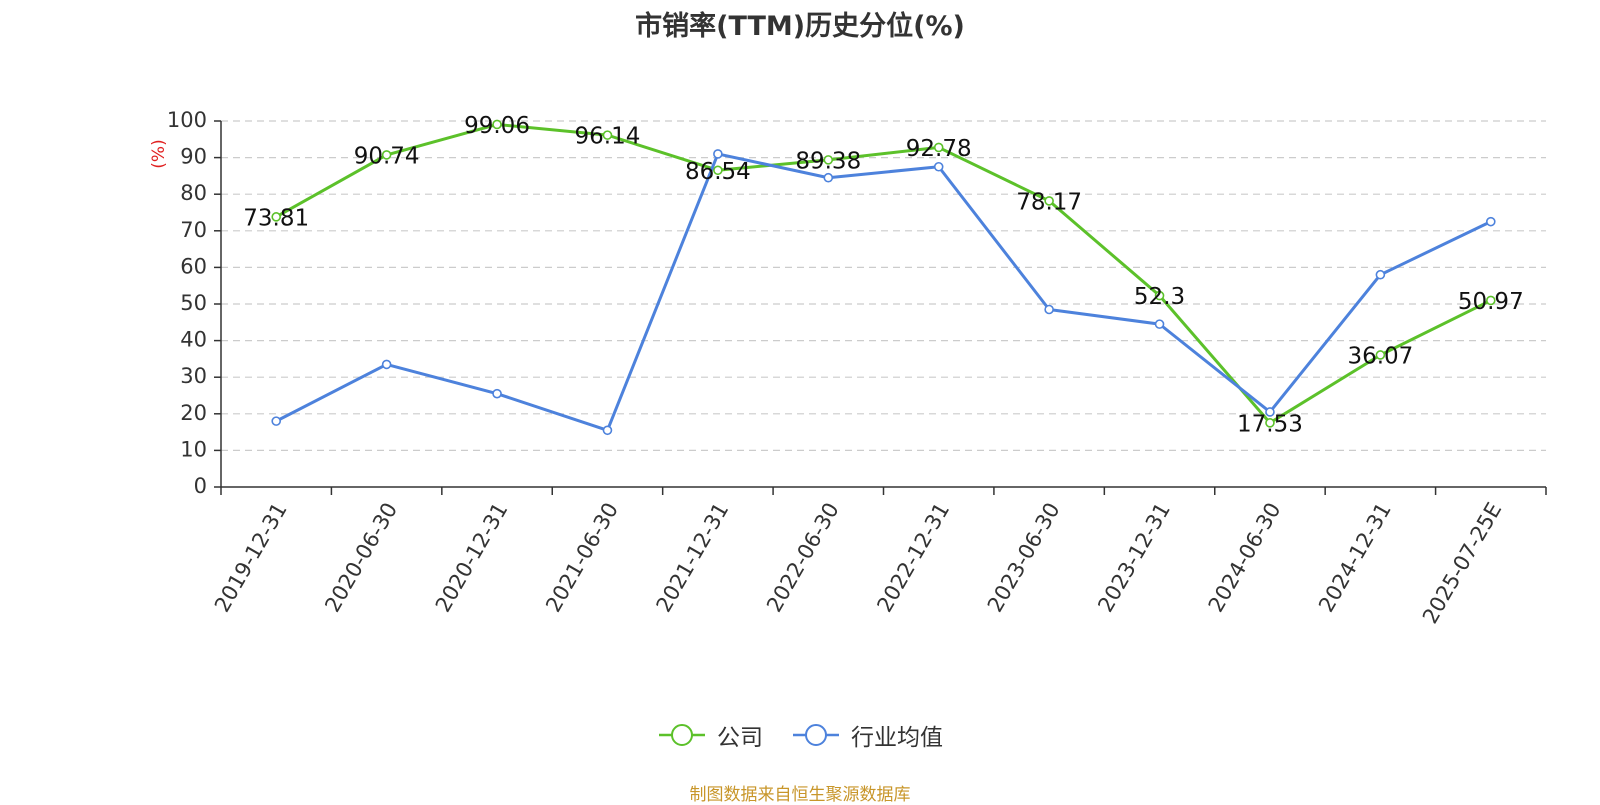 The width and height of the screenshot is (1600, 805). Describe the element at coordinates (693, 558) in the screenshot. I see `x-tick-label: 2021-12-31` at that location.